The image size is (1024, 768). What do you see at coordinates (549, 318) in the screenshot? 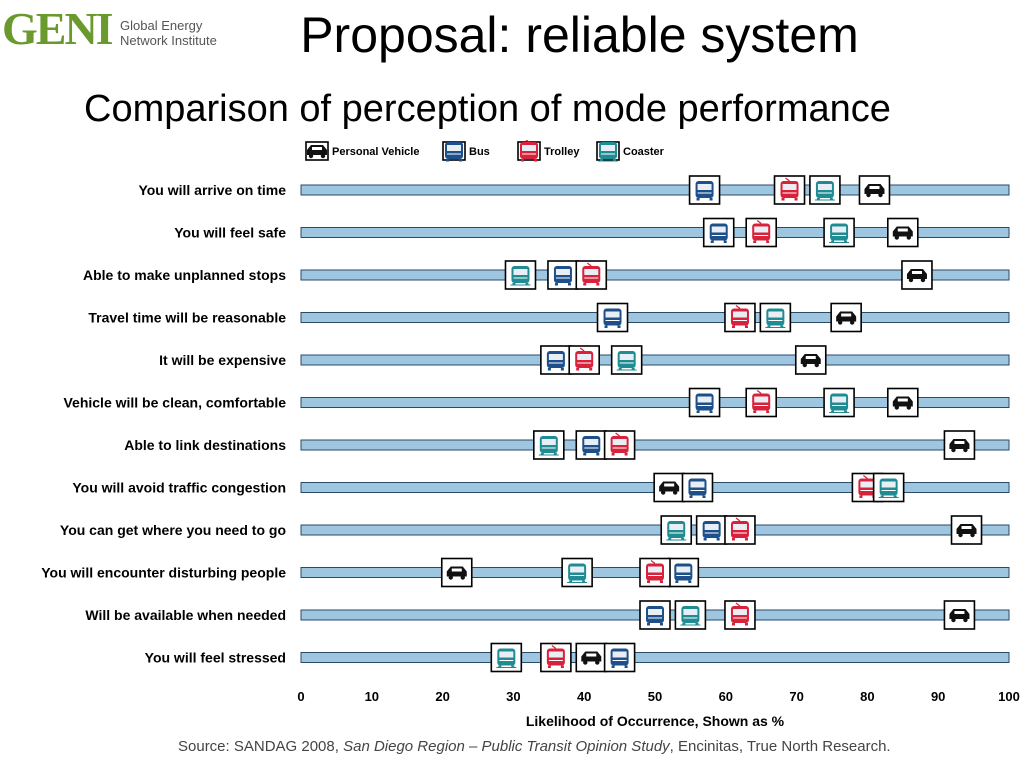
I see `category-row: Travel time will be reasonable` at bounding box center [549, 318].